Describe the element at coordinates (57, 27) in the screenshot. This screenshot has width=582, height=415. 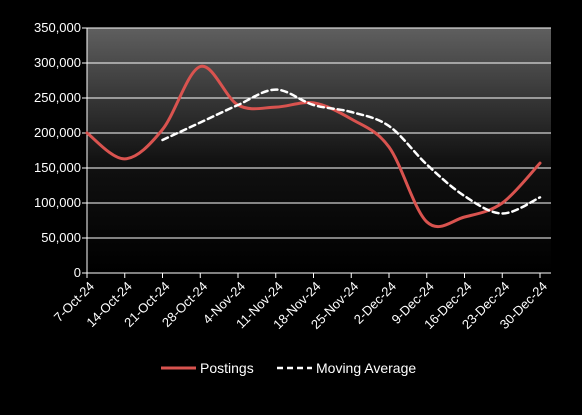
I see `y-tick-label: 350,000` at that location.